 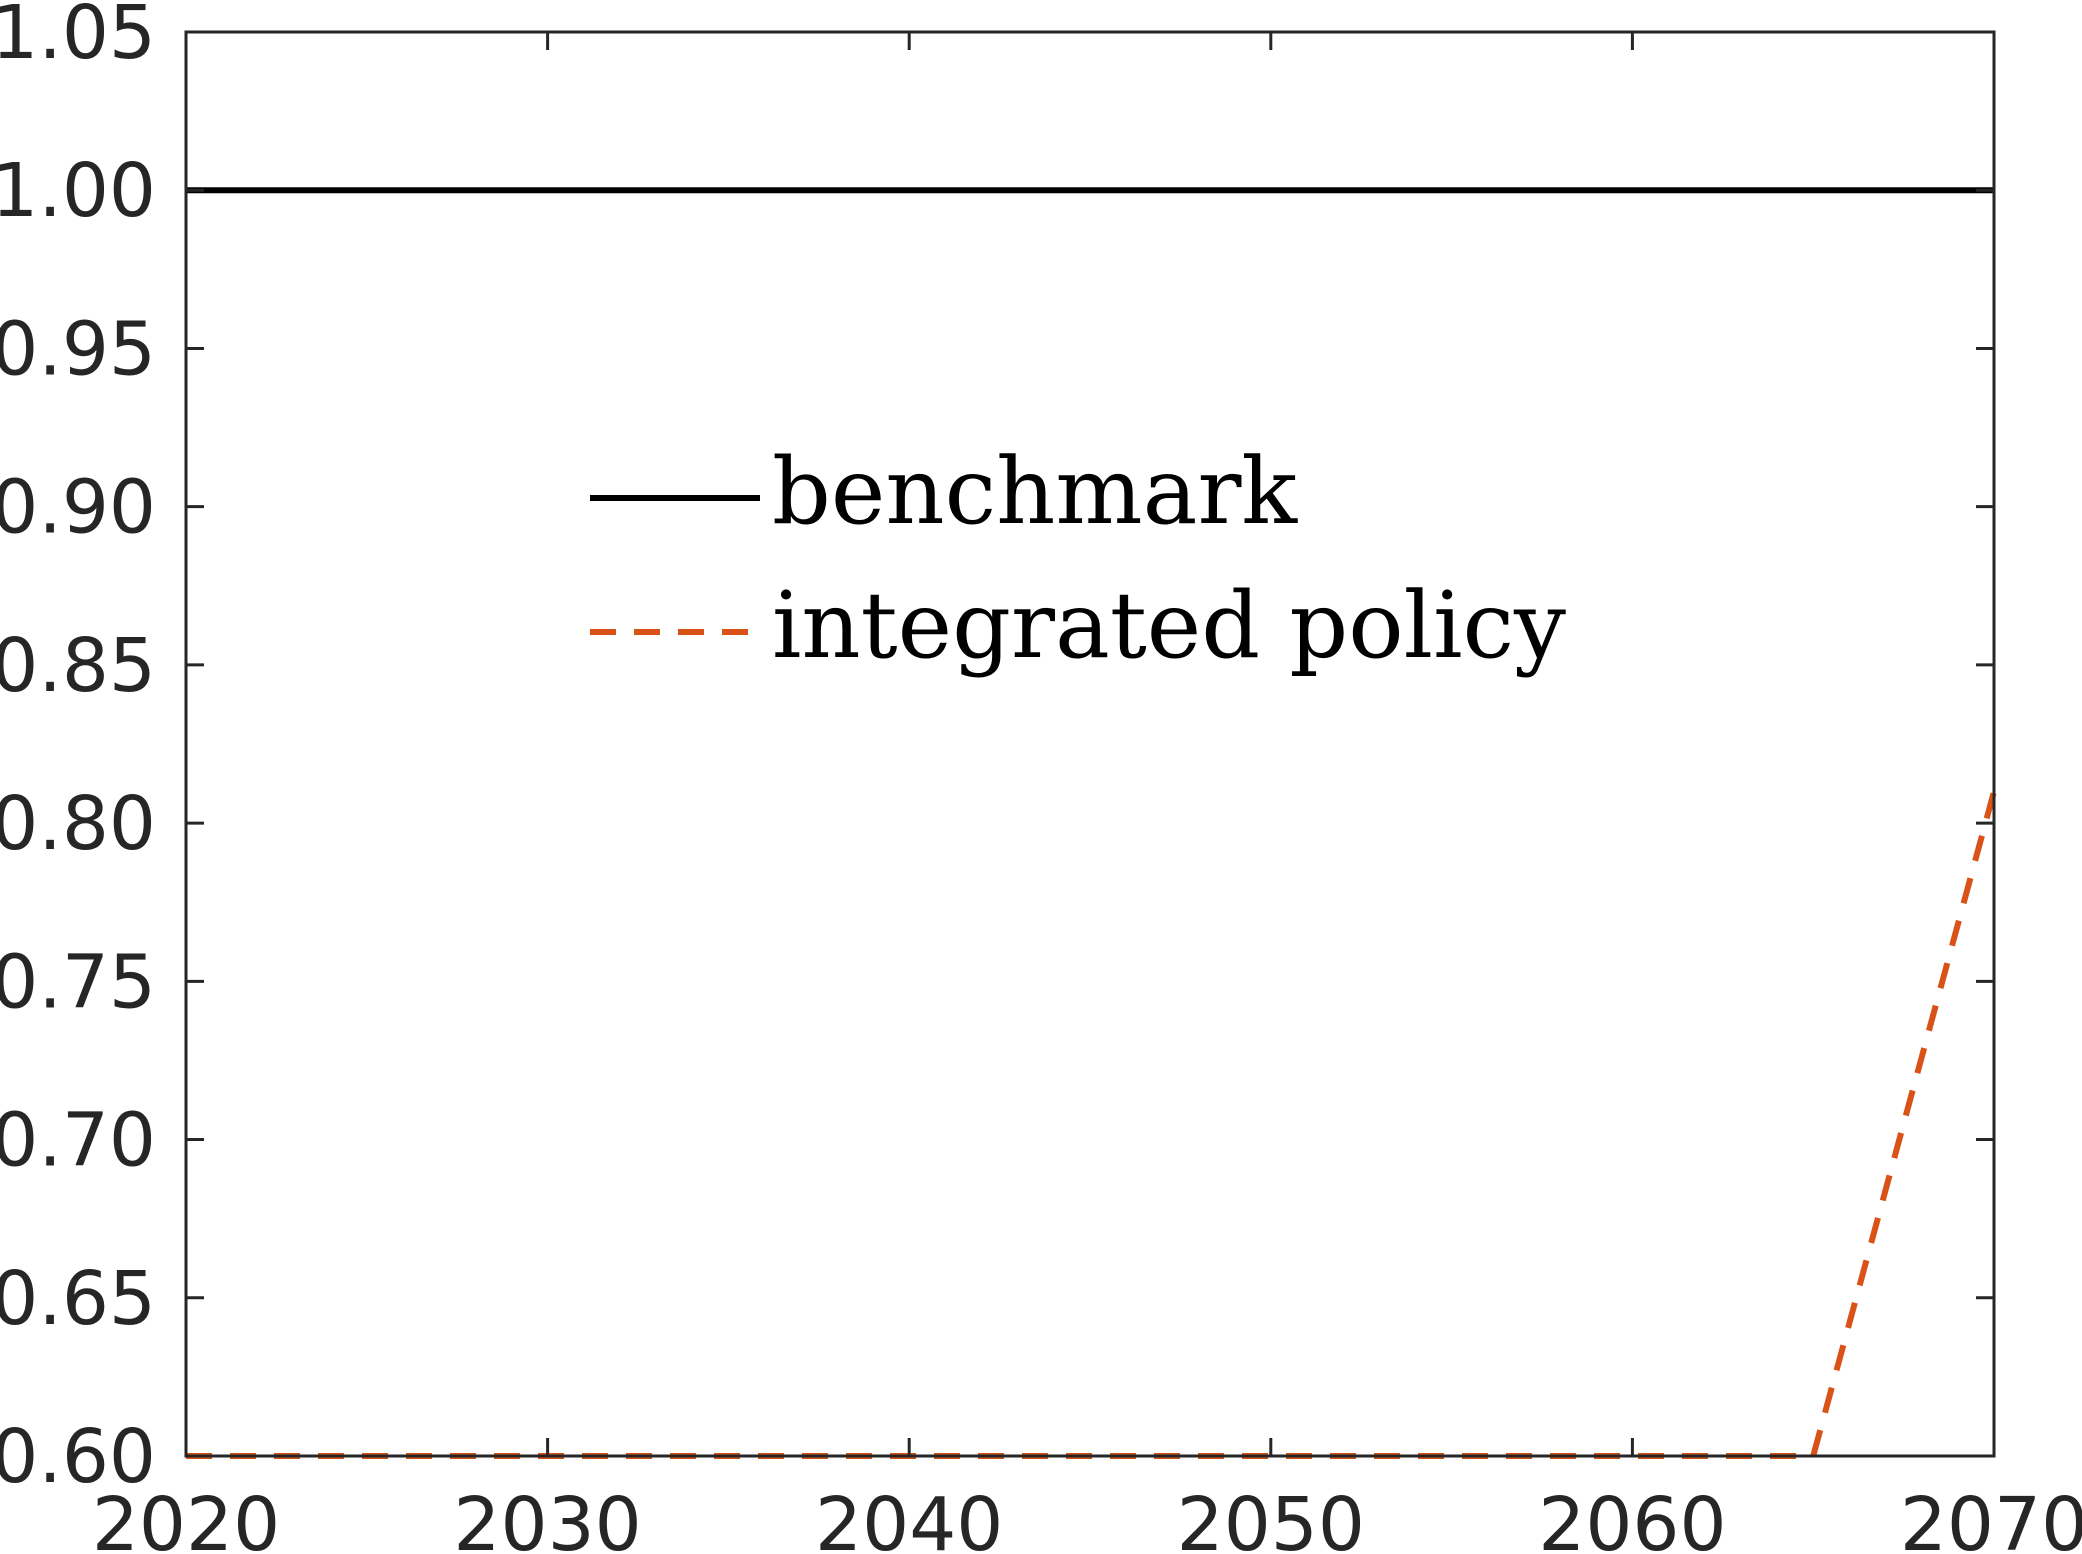 I want to click on y-tick-label: 0.85, so click(x=78, y=666).